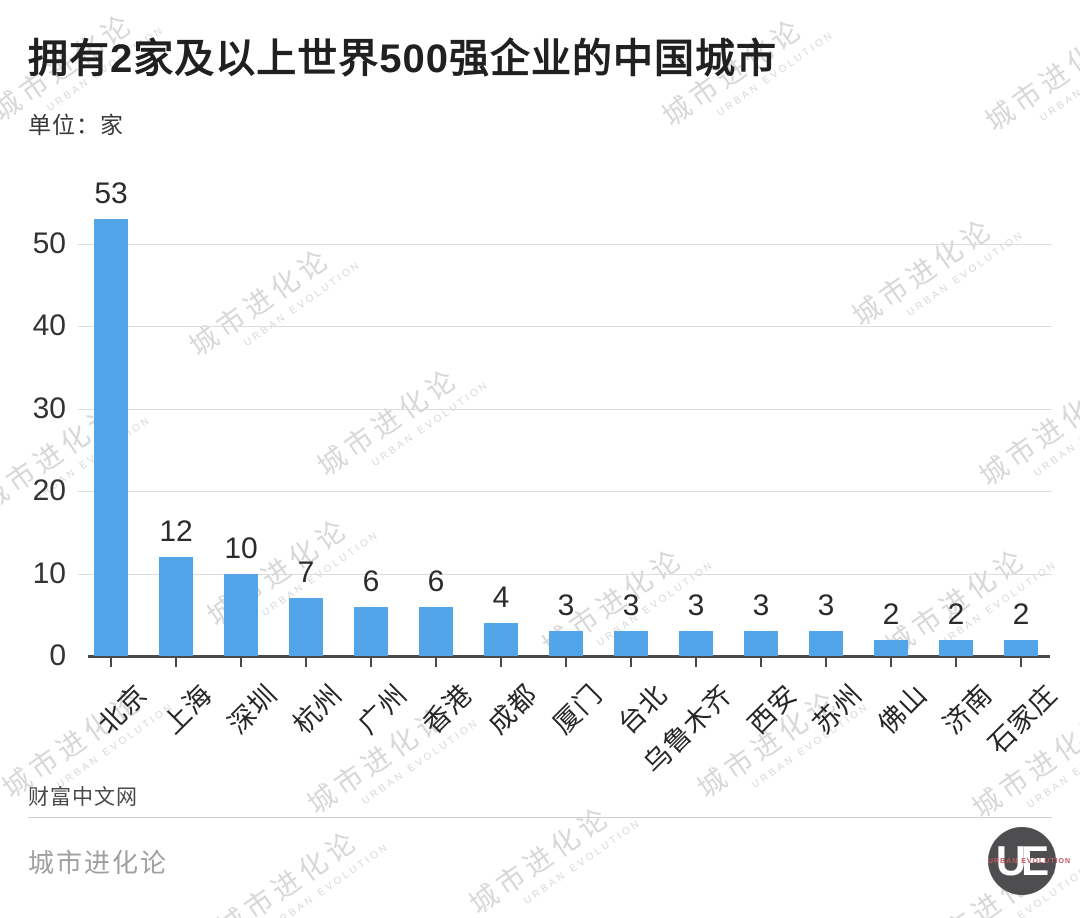 Image resolution: width=1080 pixels, height=918 pixels. I want to click on x-tick-label: 石家庄, so click(1023, 719).